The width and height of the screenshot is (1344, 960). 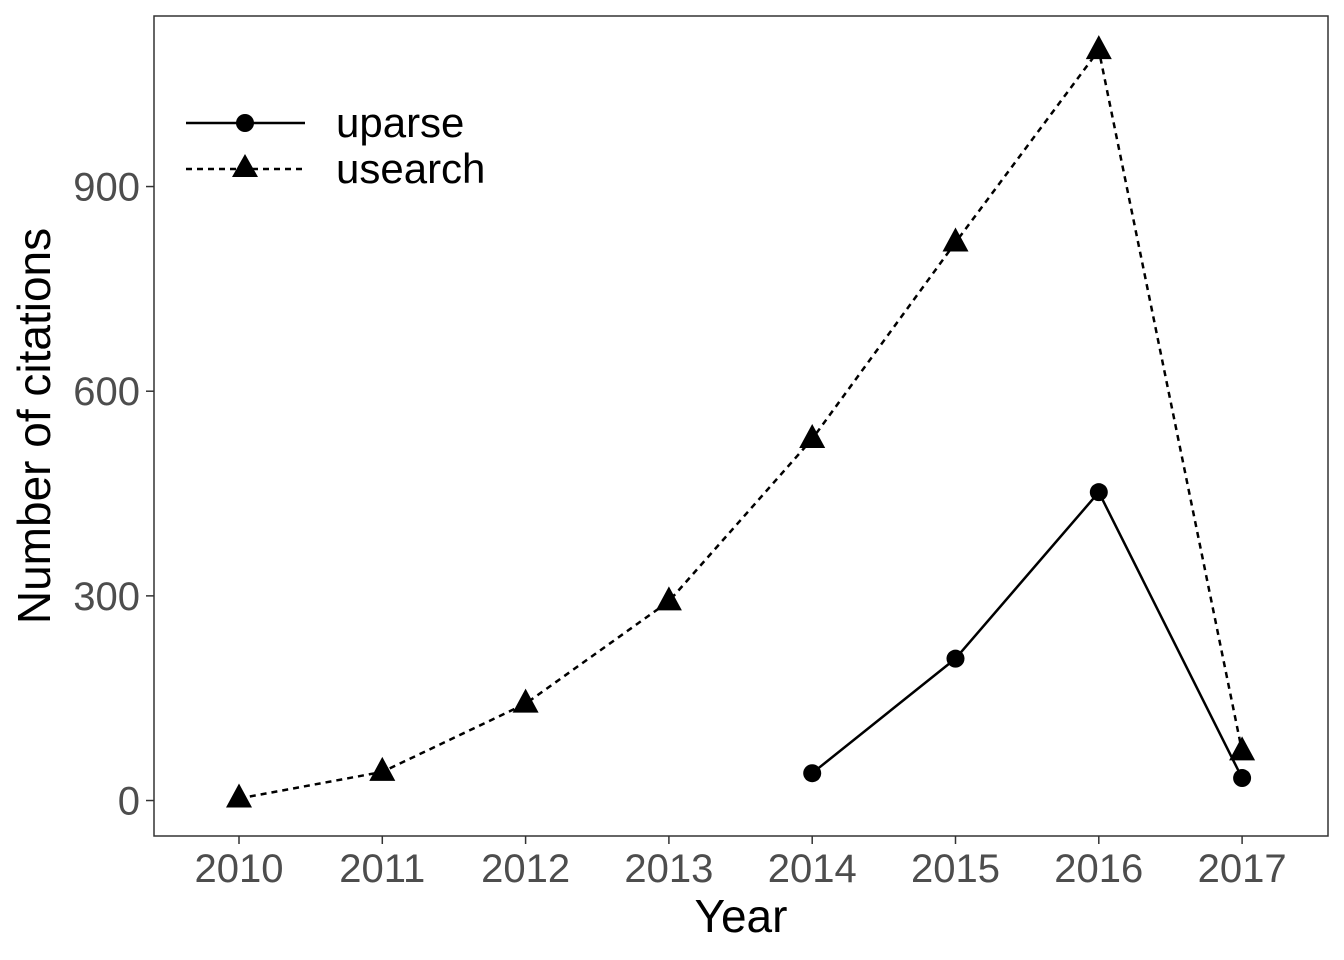 What do you see at coordinates (410, 168) in the screenshot?
I see `legend-label-usearch: usearch` at bounding box center [410, 168].